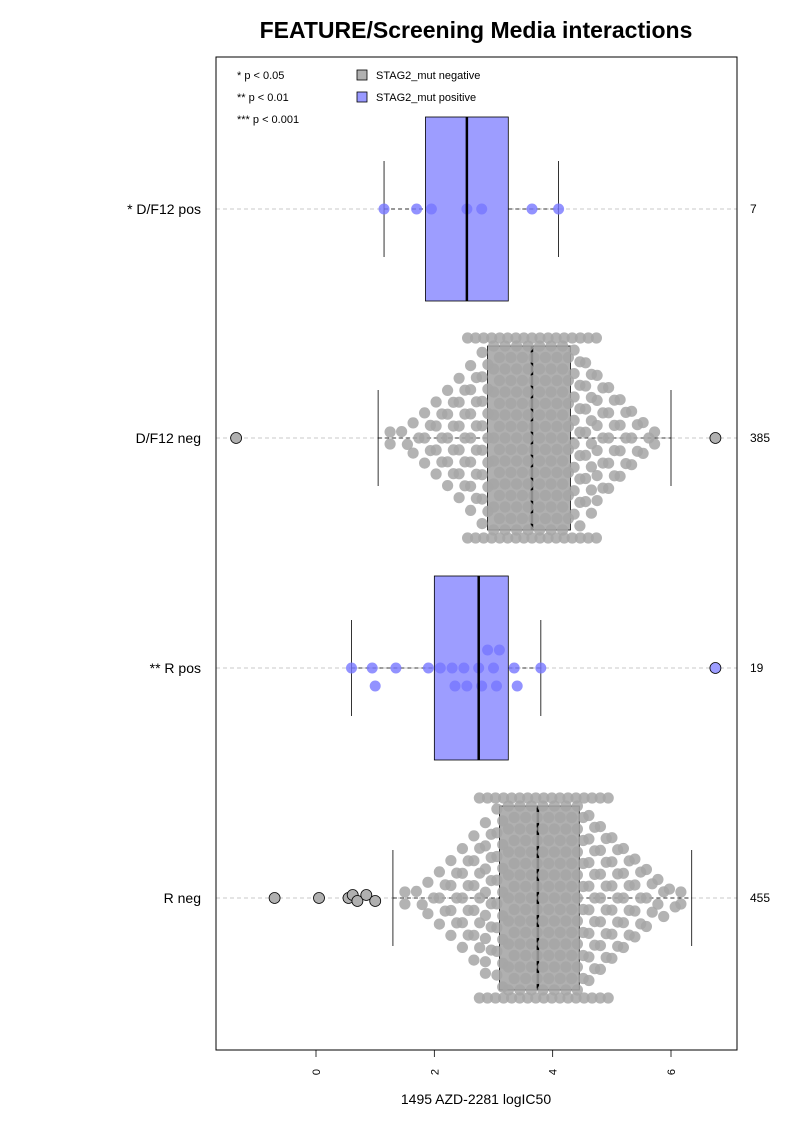 The image size is (793, 1122). I want to click on category-label: D/F12 neg, so click(168, 438).